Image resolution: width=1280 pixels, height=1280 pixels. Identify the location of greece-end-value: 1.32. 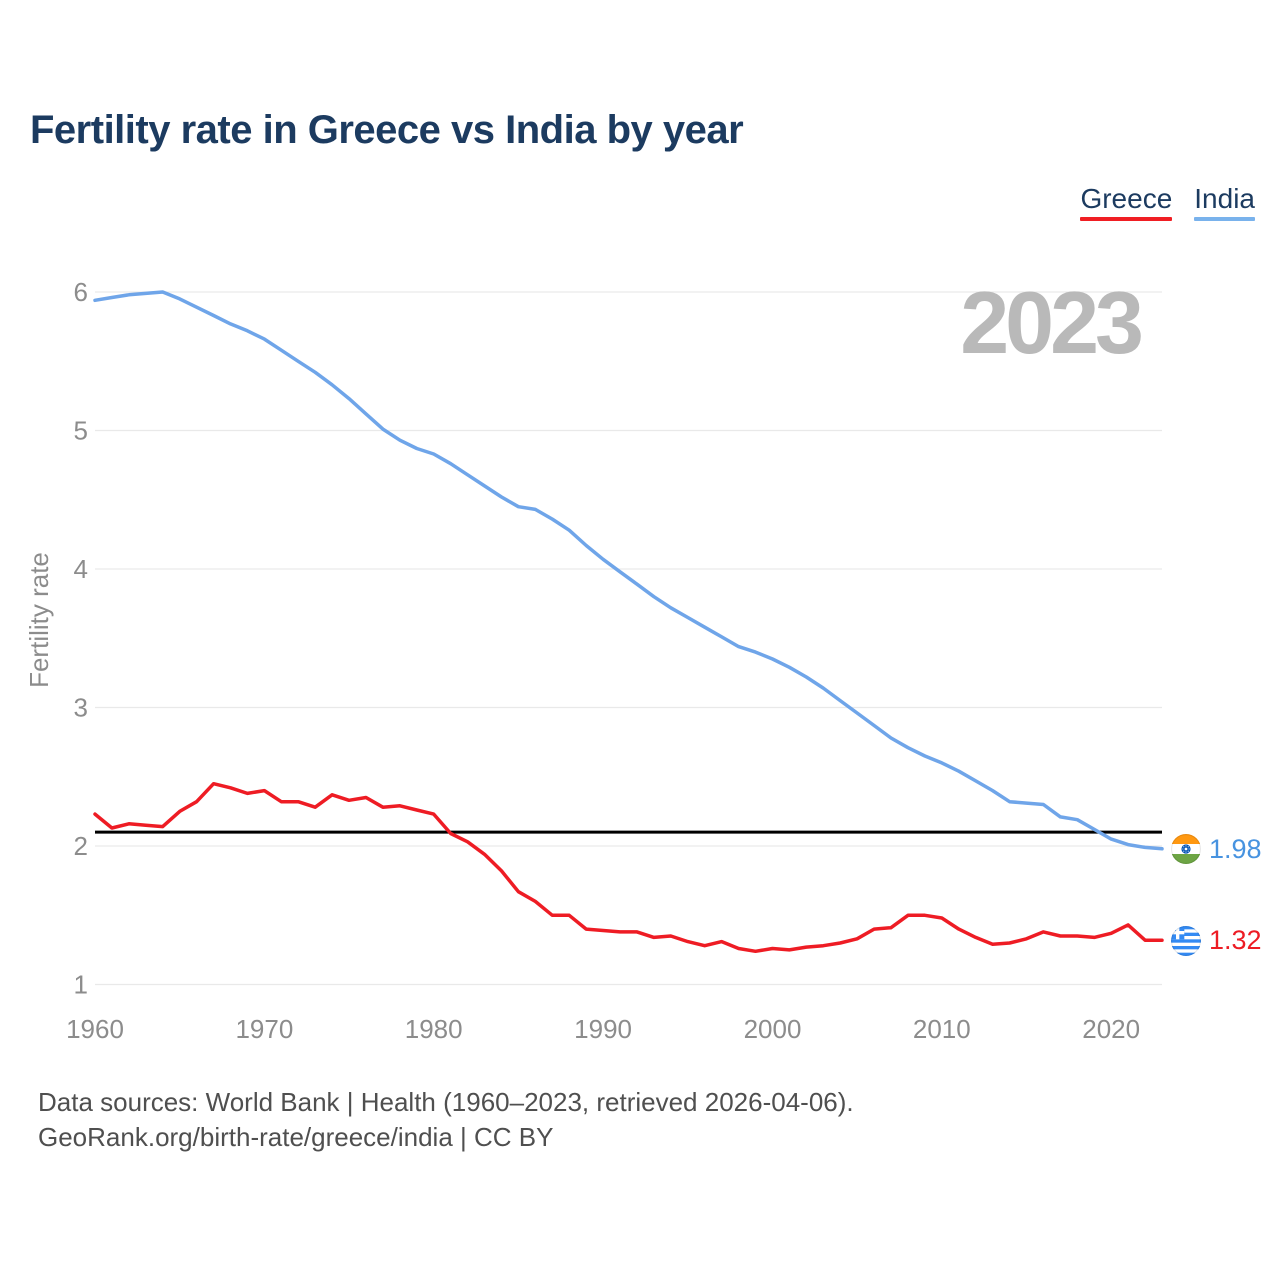
(1235, 940).